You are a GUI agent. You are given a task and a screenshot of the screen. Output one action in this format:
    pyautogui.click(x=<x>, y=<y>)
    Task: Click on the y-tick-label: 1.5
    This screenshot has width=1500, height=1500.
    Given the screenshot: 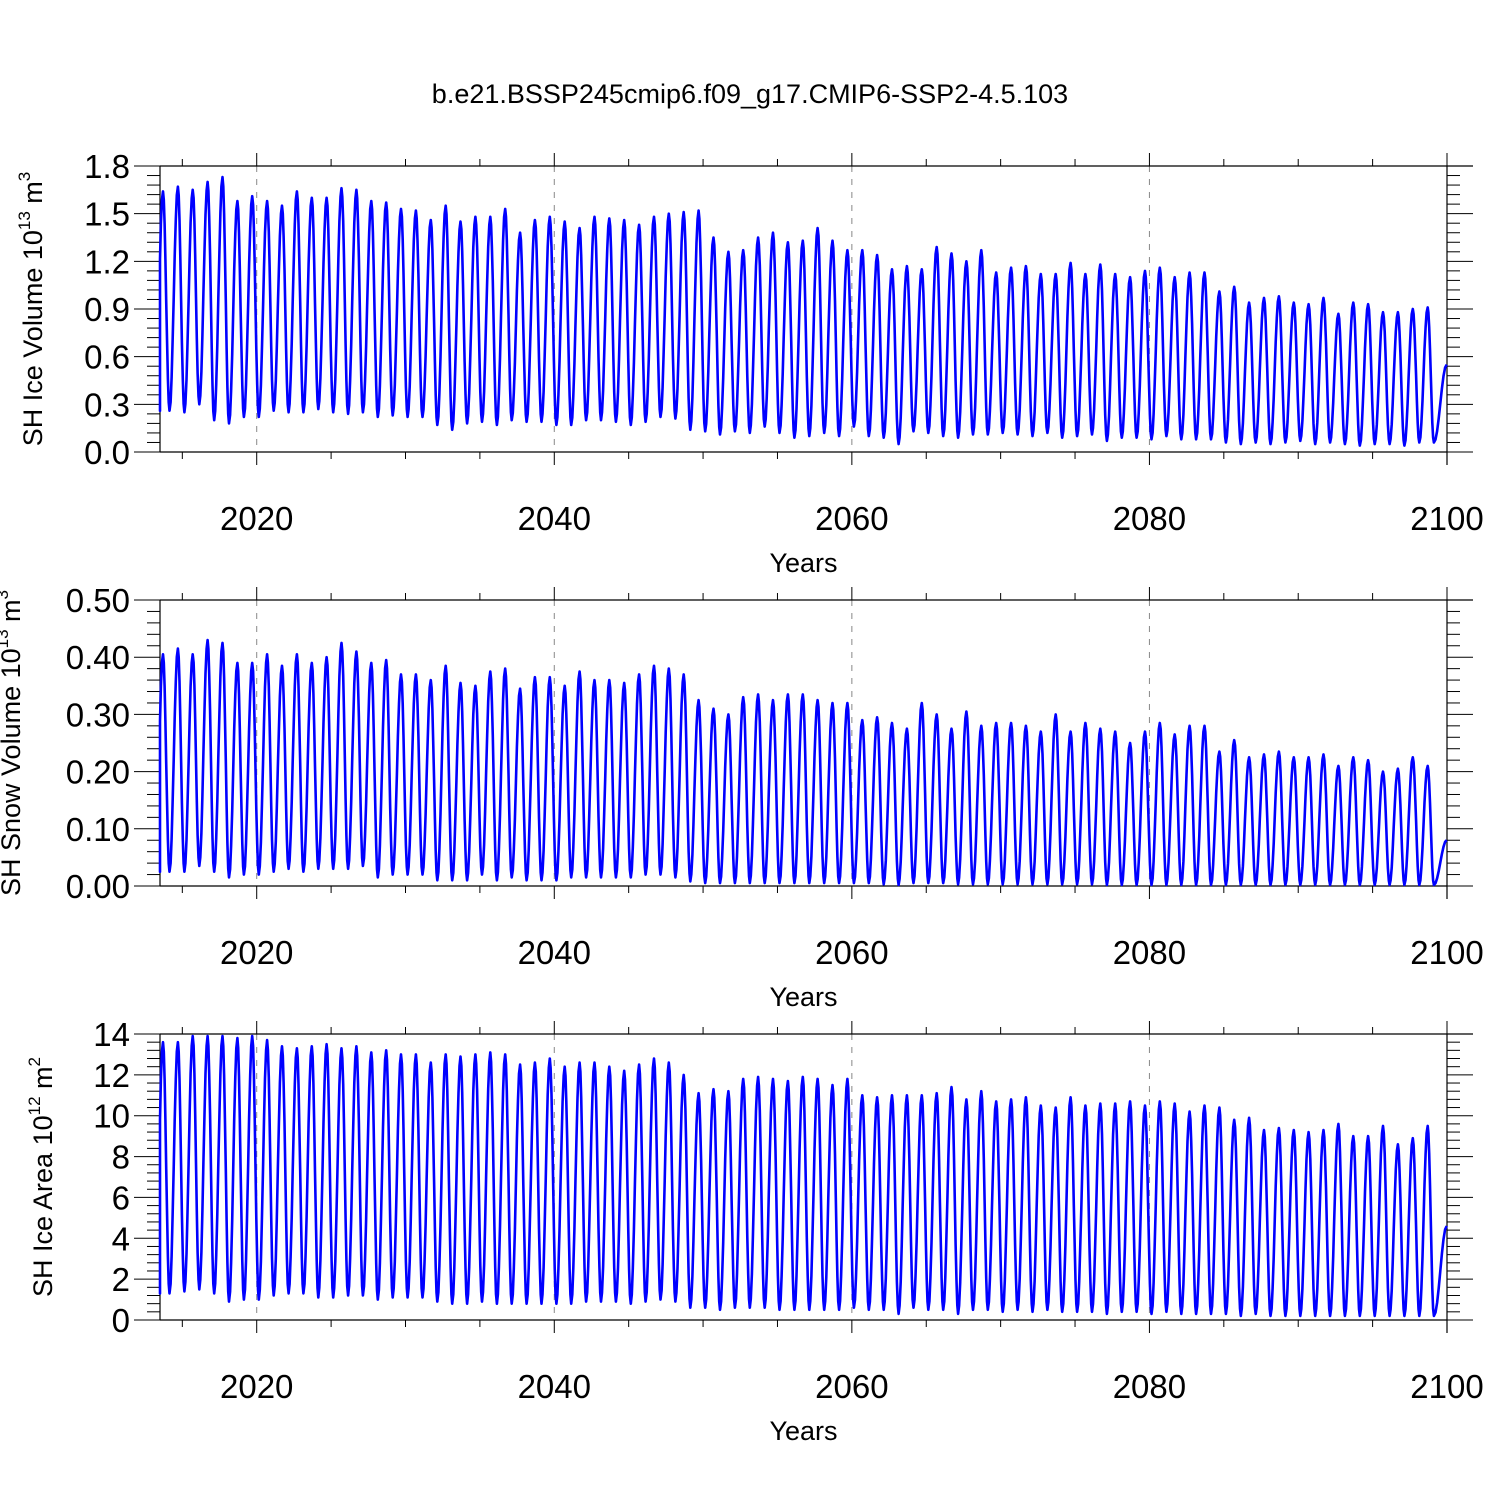 What is the action you would take?
    pyautogui.click(x=107, y=214)
    